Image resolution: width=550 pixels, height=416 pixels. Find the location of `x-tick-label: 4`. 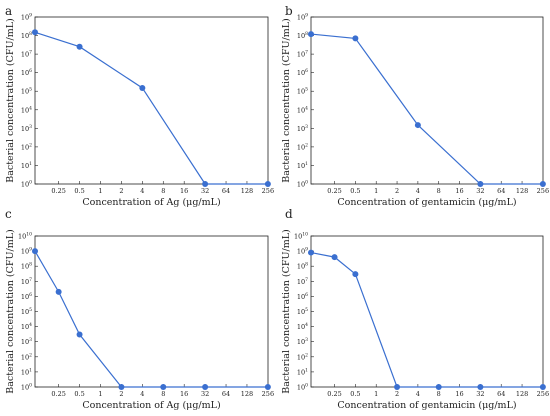

x-tick-label: 4 is located at coordinates (142, 191).